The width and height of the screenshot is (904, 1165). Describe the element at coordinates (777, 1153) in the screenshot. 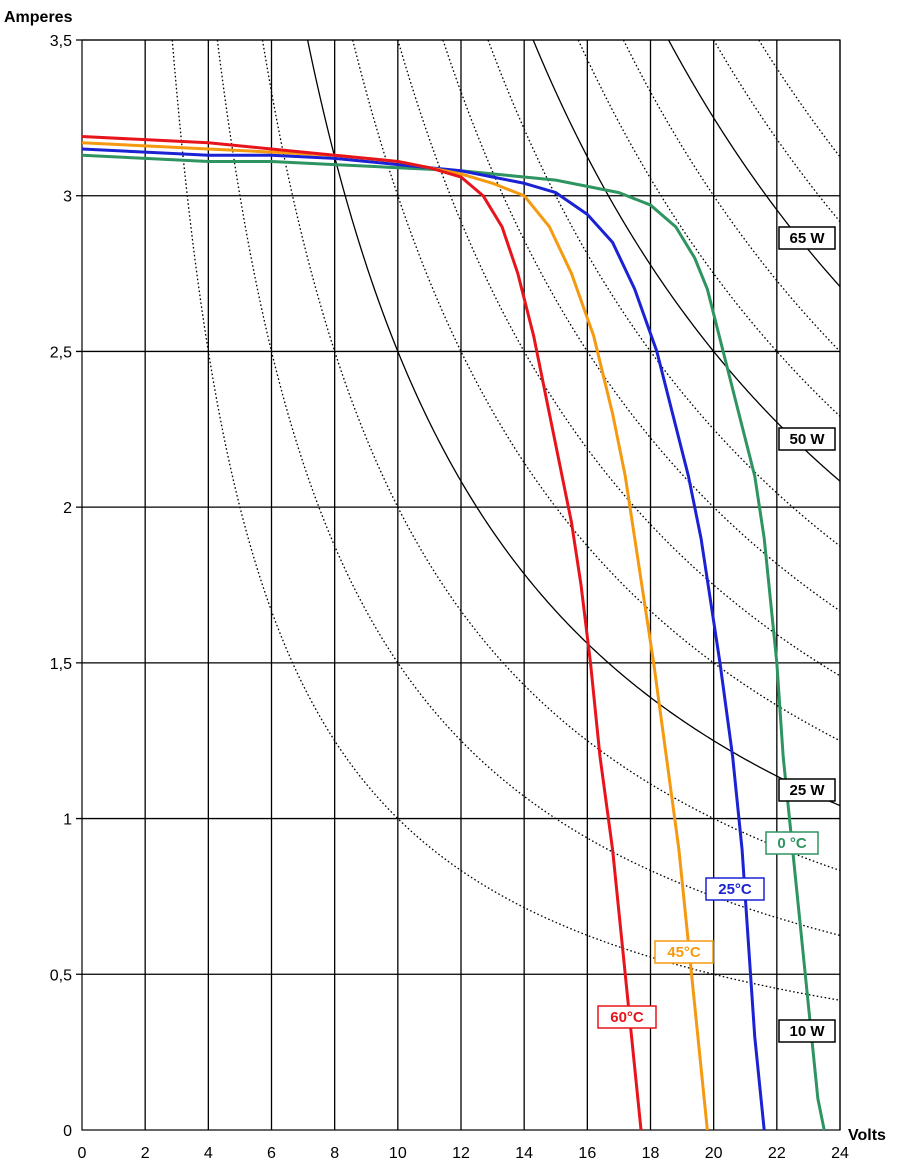

I see `x-tick-label: 22` at that location.